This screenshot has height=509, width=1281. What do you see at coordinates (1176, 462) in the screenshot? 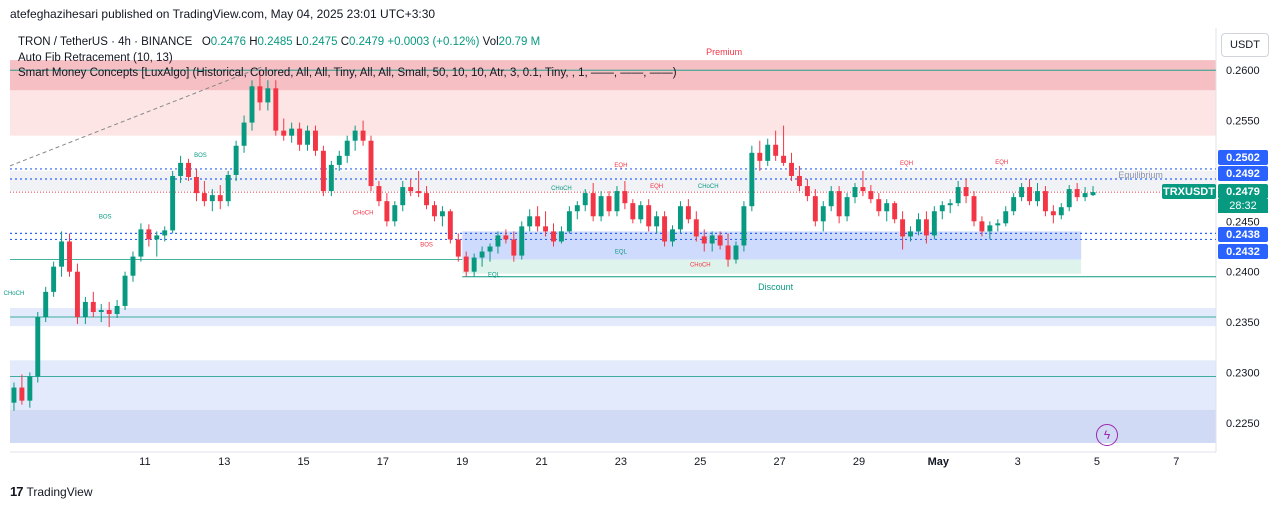
I see `x-tick-label: 7` at bounding box center [1176, 462].